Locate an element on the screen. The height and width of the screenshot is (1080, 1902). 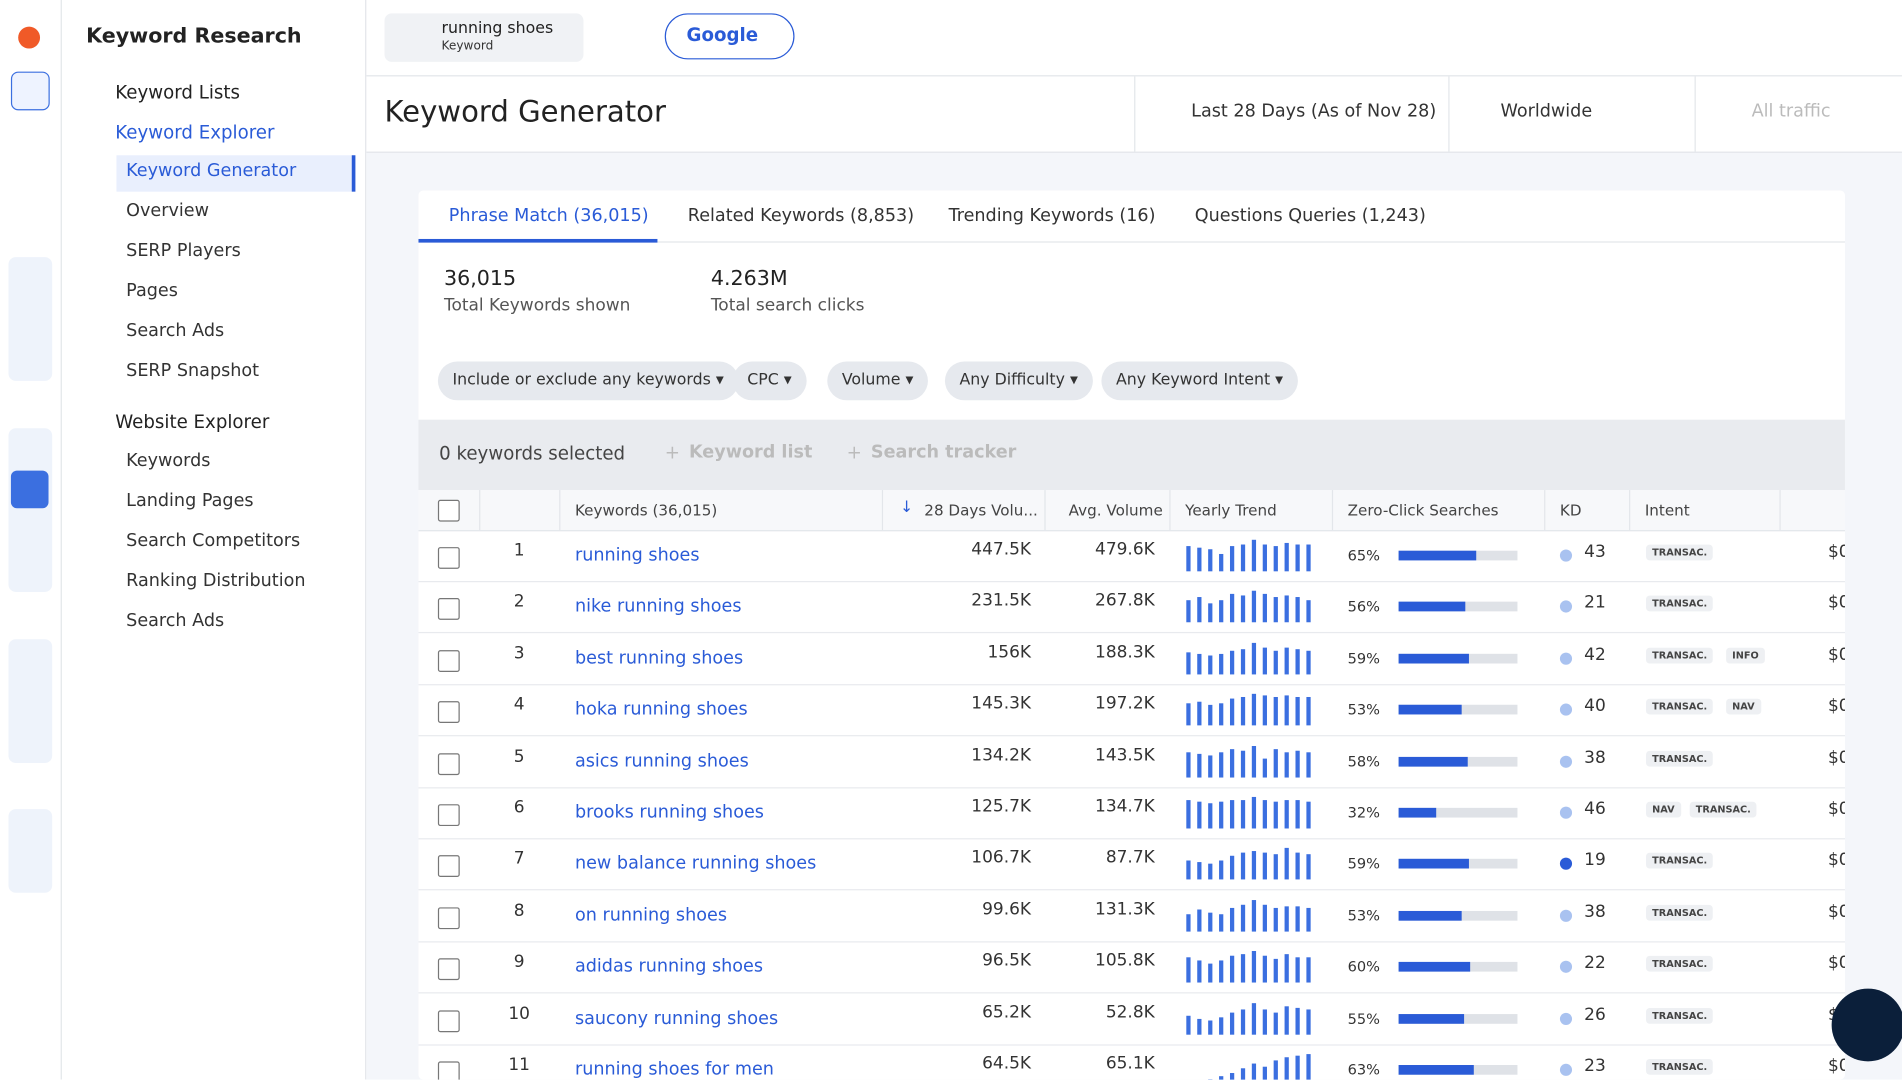
tab: Related Keywords (8,853) is located at coordinates (801, 216).